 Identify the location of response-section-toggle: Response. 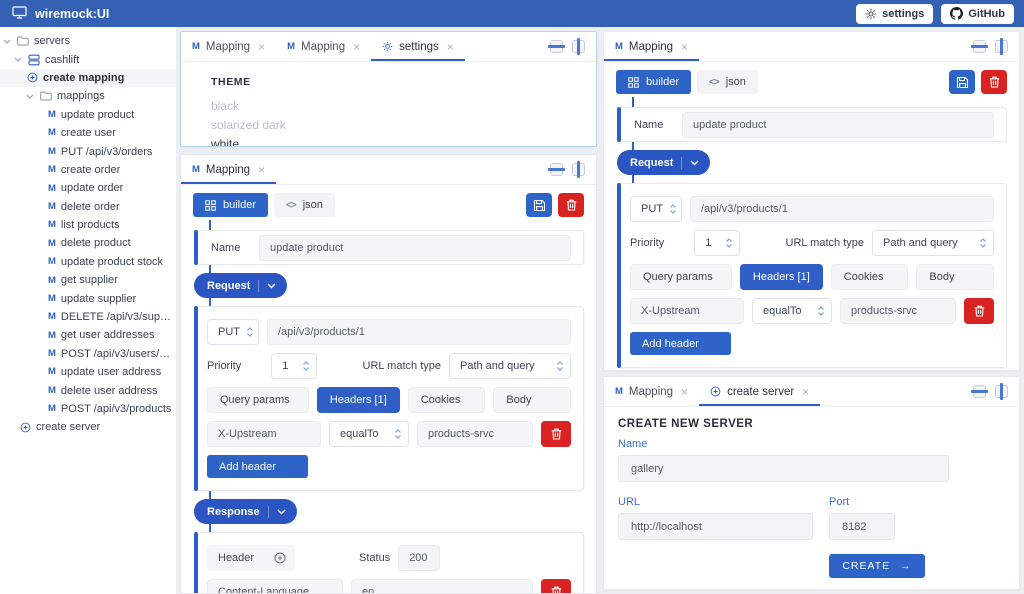
(245, 511).